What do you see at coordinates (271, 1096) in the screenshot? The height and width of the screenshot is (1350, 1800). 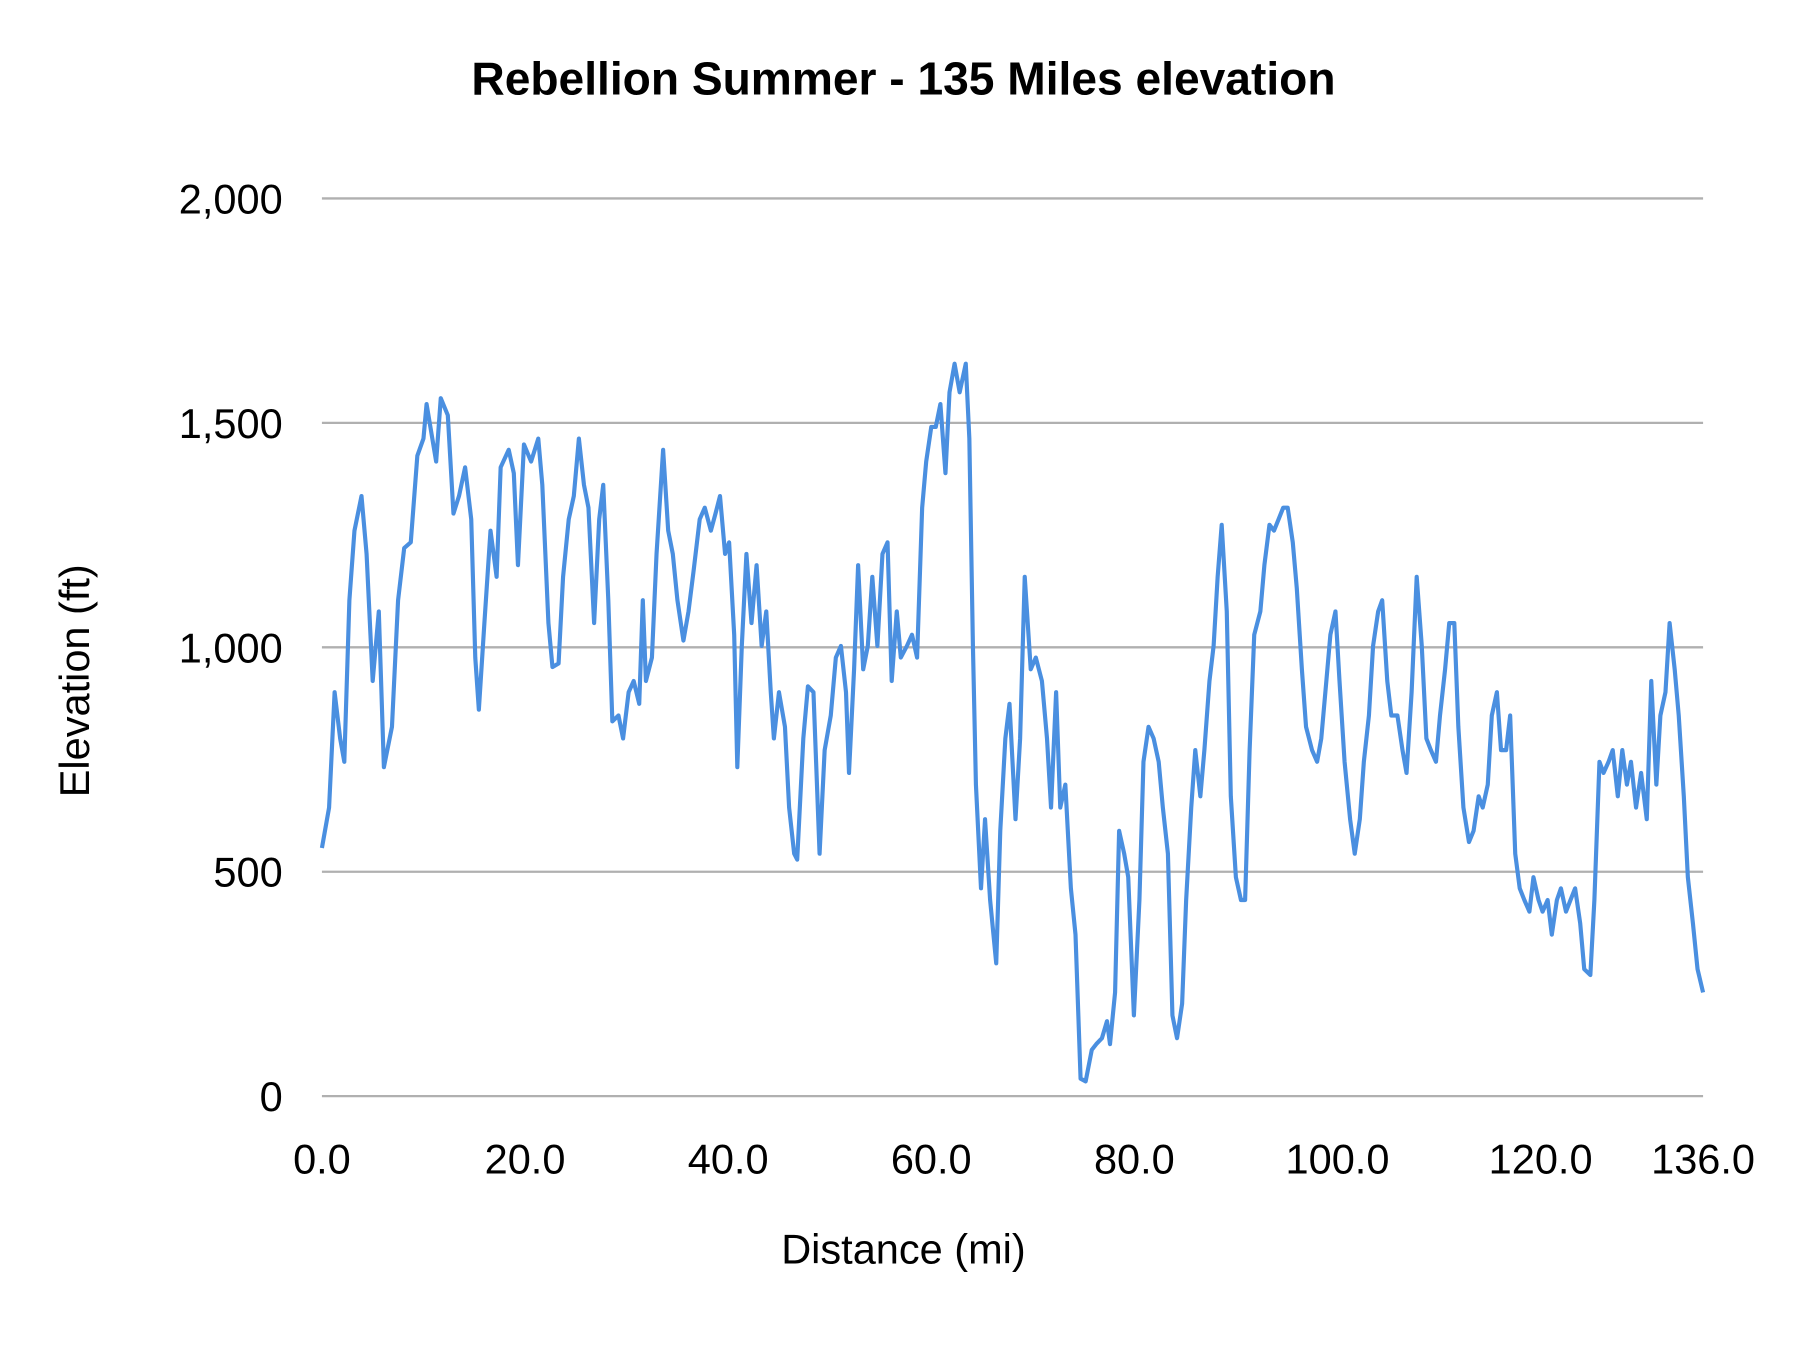 I see `y-tick-label: 0` at bounding box center [271, 1096].